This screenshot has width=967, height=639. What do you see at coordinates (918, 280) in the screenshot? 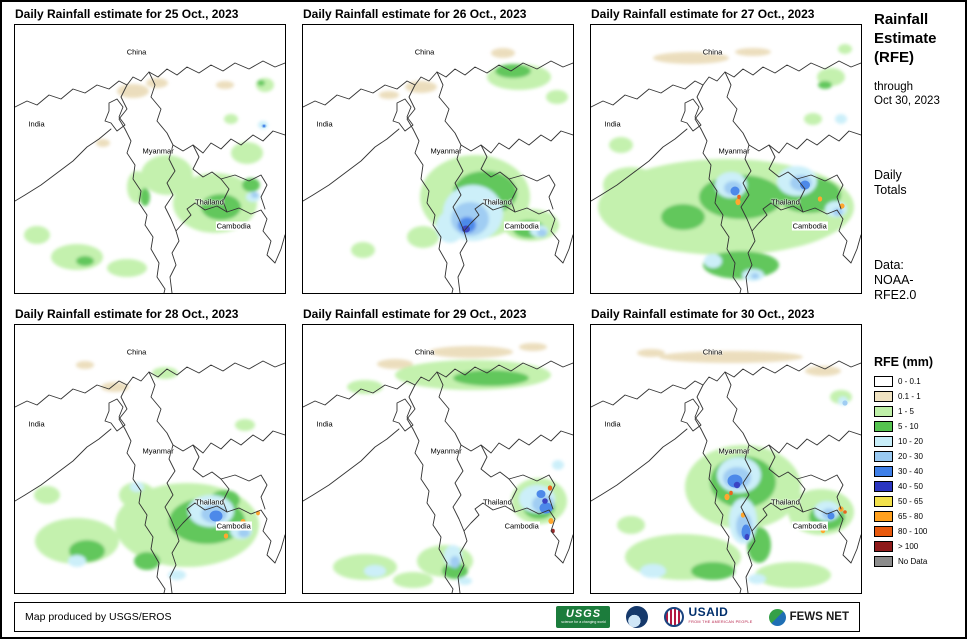
I see `sidebar-data-source: Data: NOAA- RFE2.0` at bounding box center [918, 280].